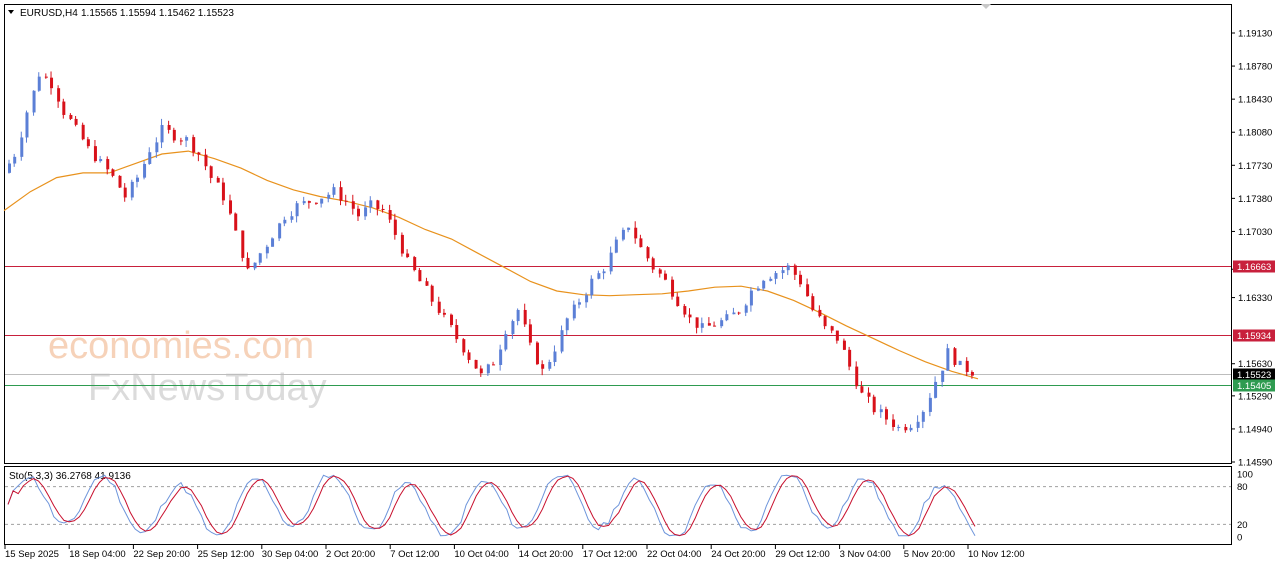  Describe the element at coordinates (1255, 100) in the screenshot. I see `price-tick-label: 1.18430` at that location.